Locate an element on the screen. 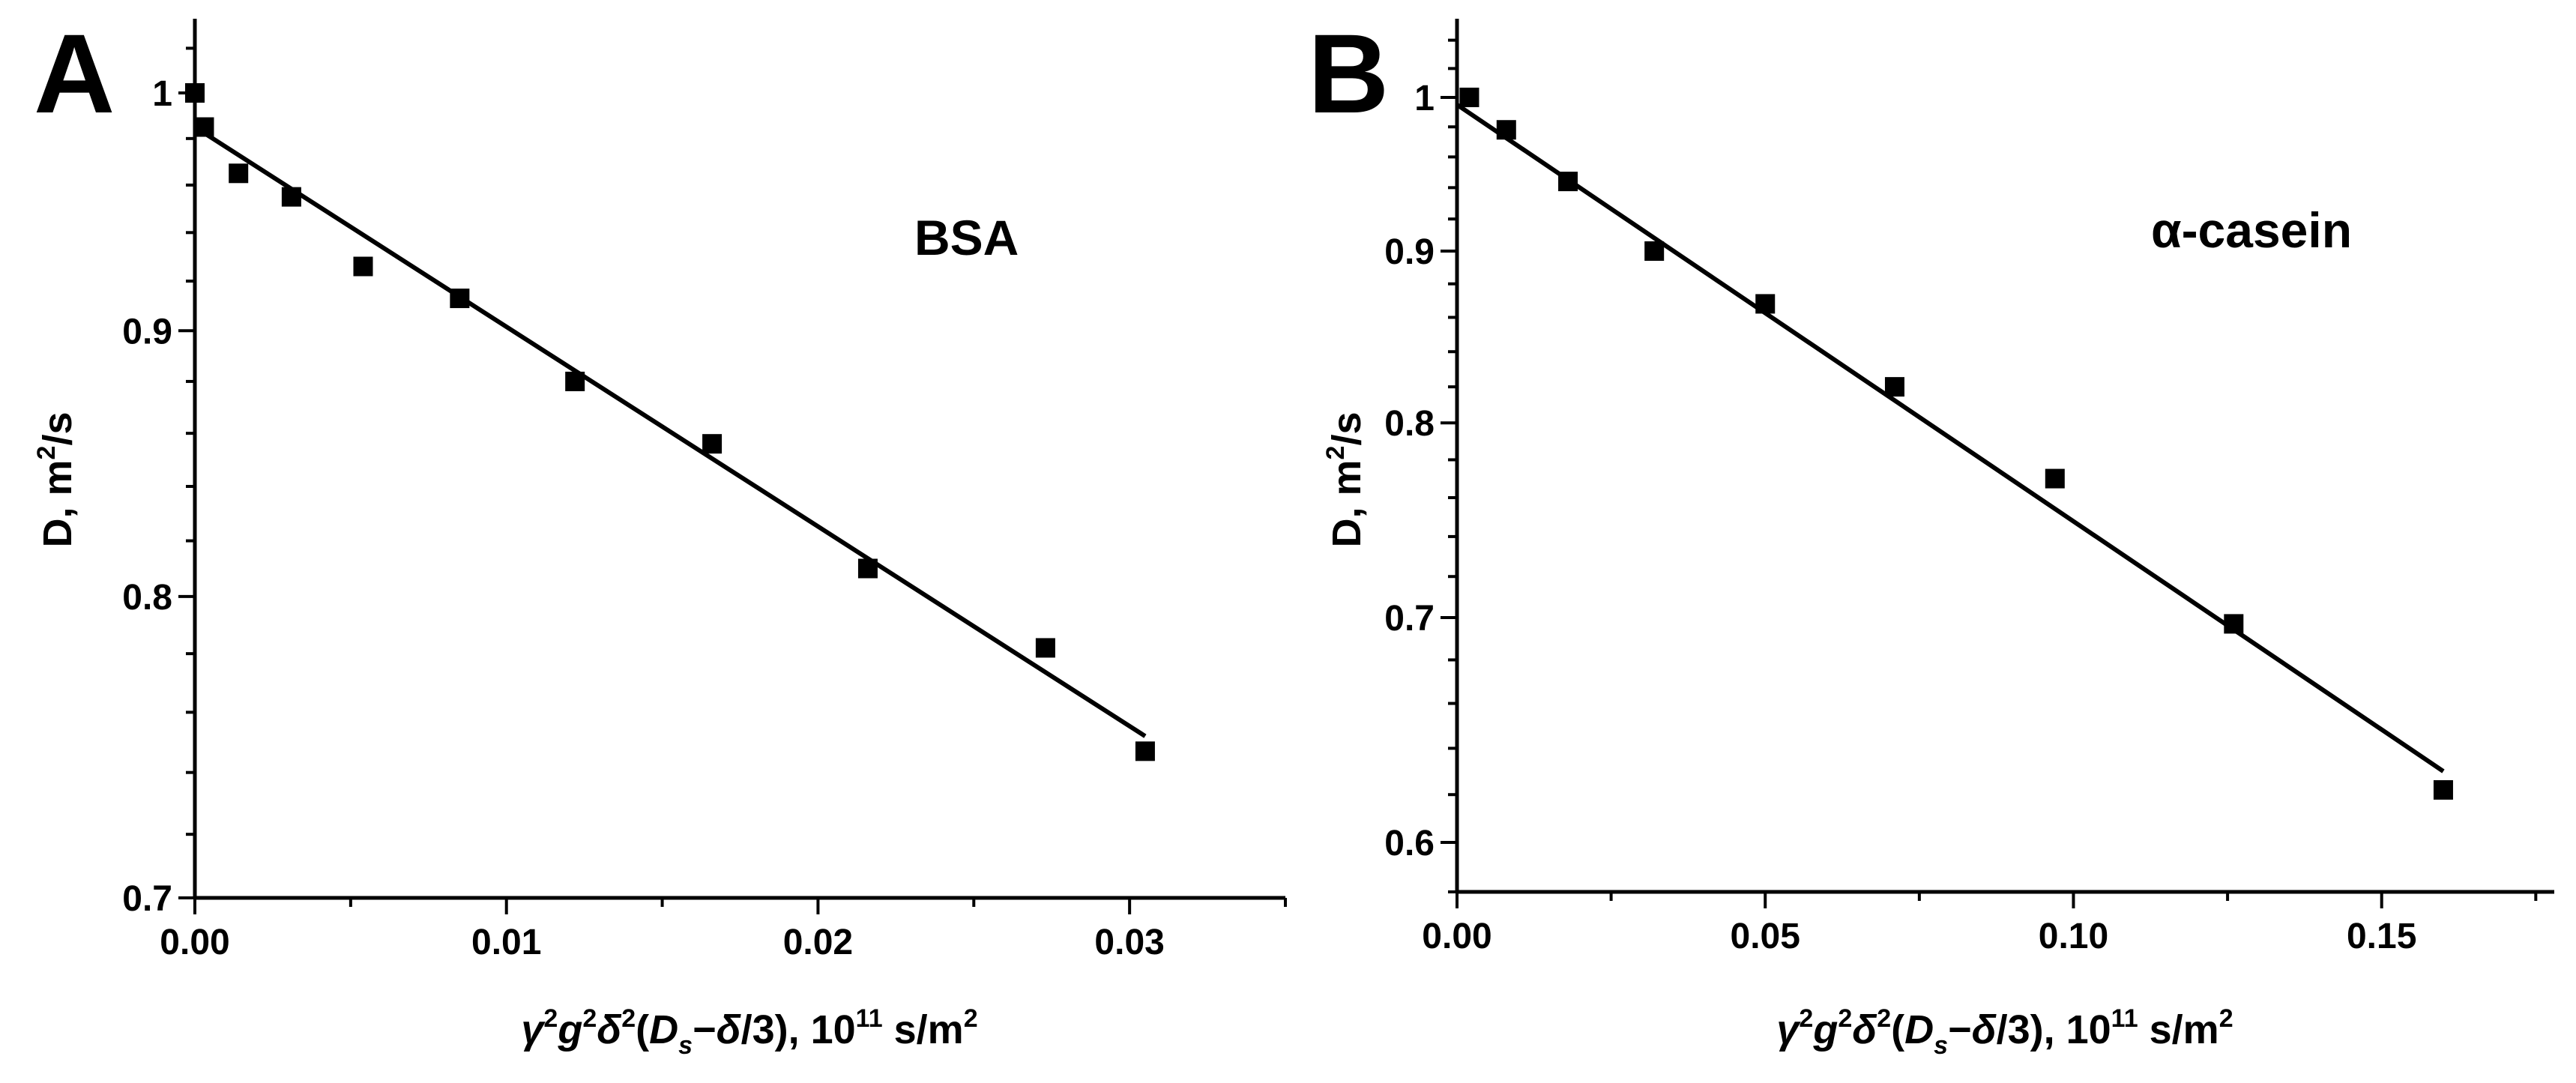 This screenshot has height=1083, width=2576. panel-label: B is located at coordinates (1349, 73).